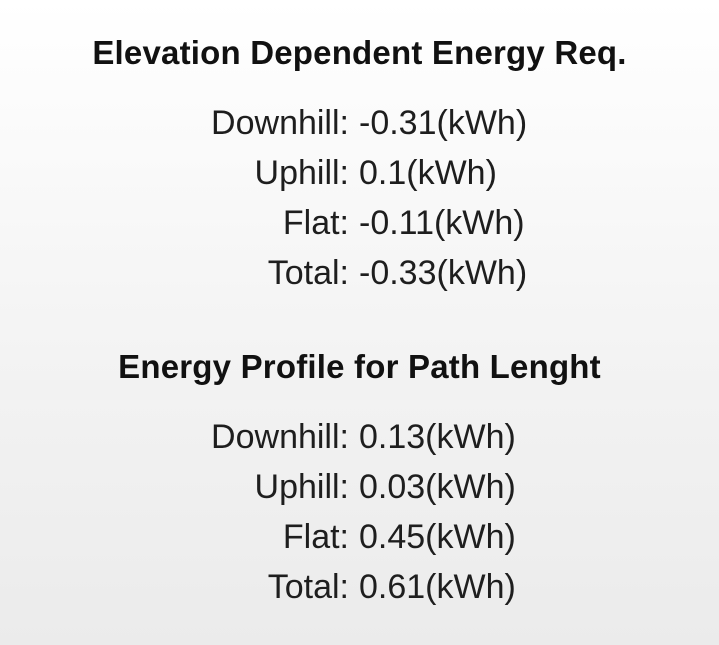 The height and width of the screenshot is (645, 719). What do you see at coordinates (359, 366) in the screenshot?
I see `path-energy-title: Energy Profile for Path Lenght` at bounding box center [359, 366].